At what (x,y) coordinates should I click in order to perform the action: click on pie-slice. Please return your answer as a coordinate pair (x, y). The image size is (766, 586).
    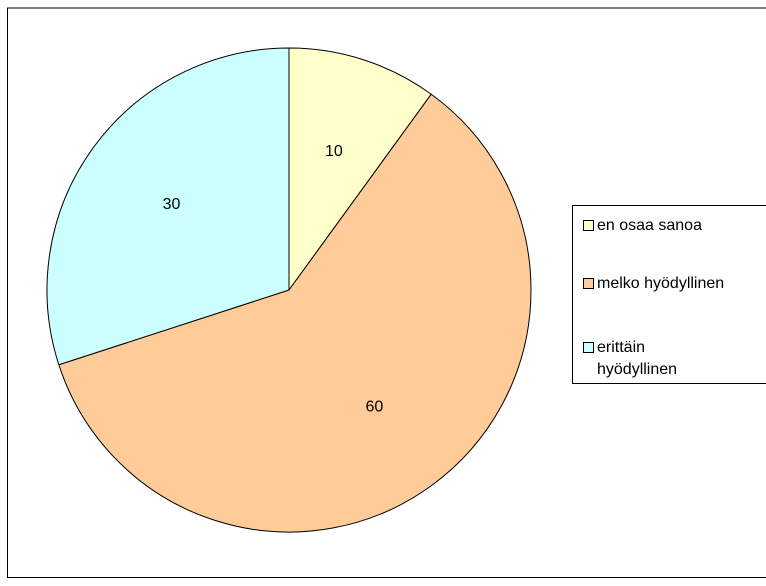
    Looking at the image, I should click on (360, 169).